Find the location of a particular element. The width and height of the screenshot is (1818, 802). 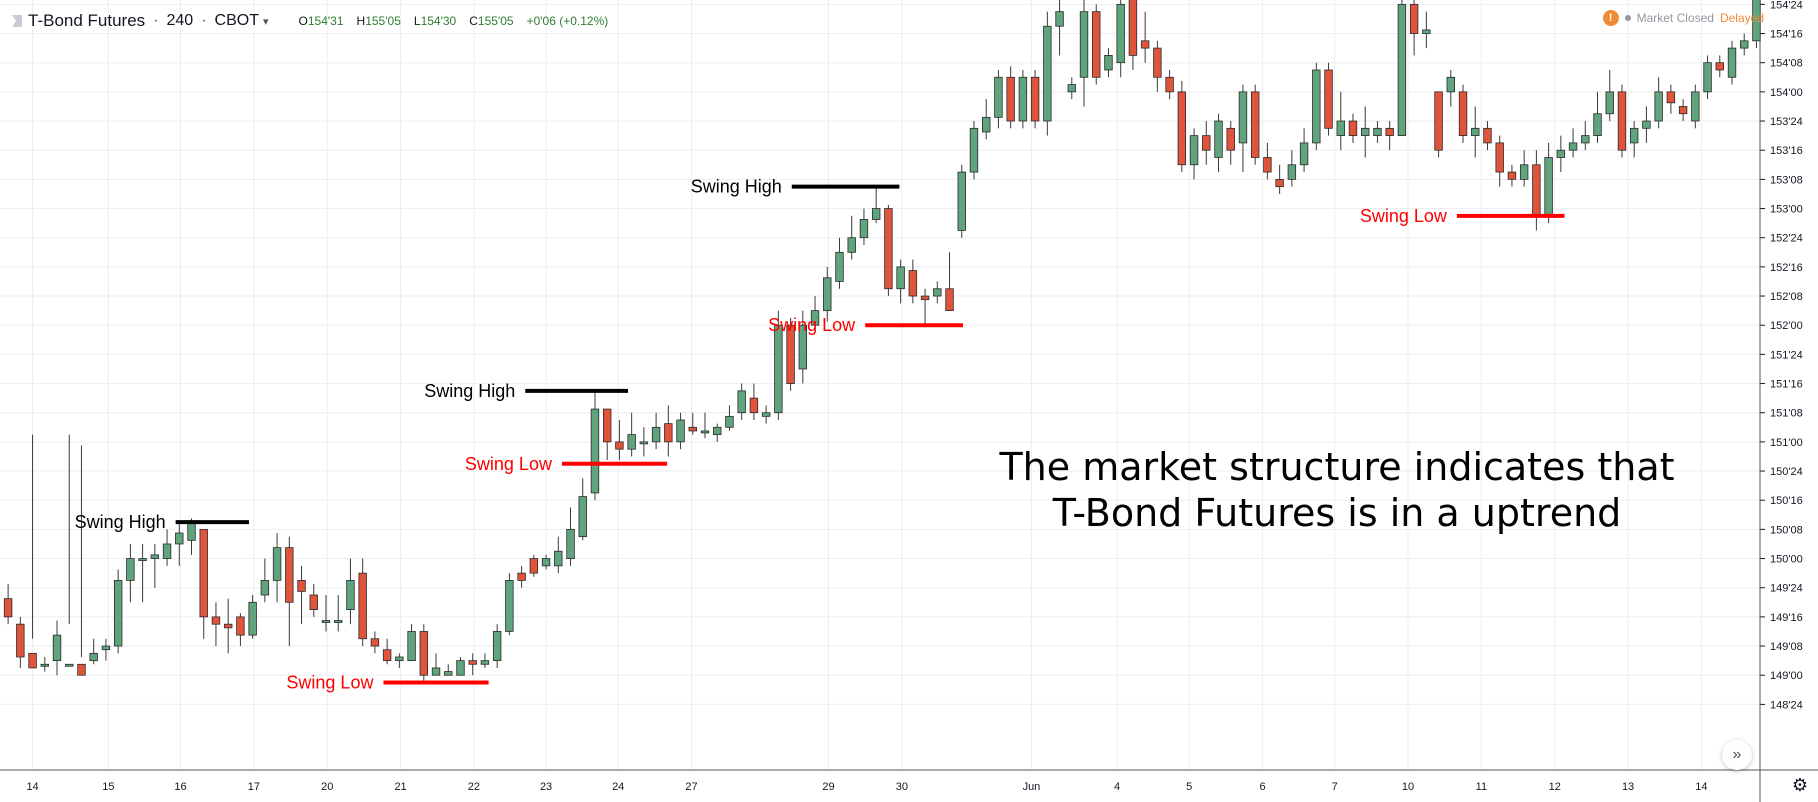

y-tick-label: 149'16 is located at coordinates (1786, 618).